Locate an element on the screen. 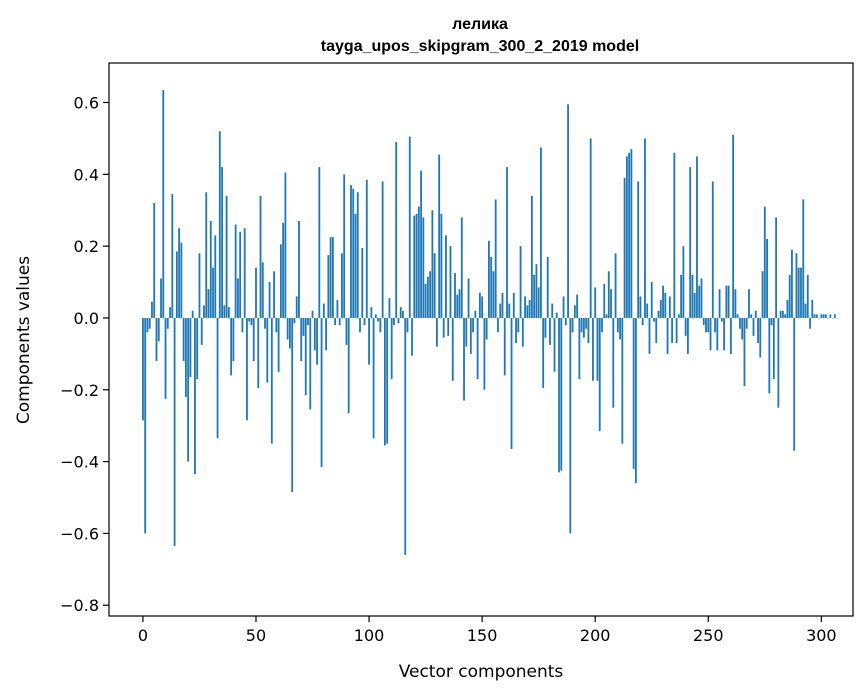  y-tick-label: 0.0 is located at coordinates (86, 318).